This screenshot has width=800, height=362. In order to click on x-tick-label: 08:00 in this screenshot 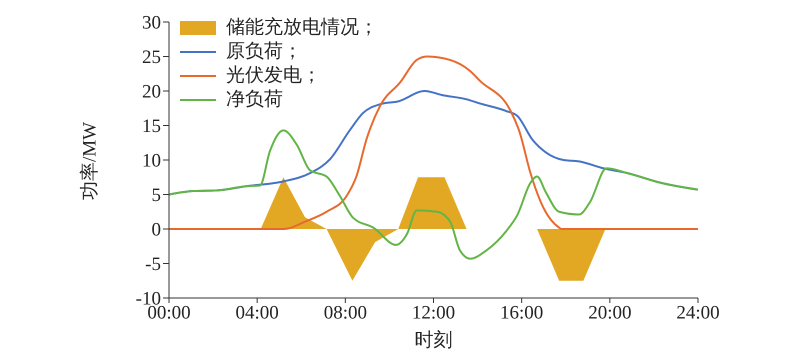, I will do `click(345, 313)`.